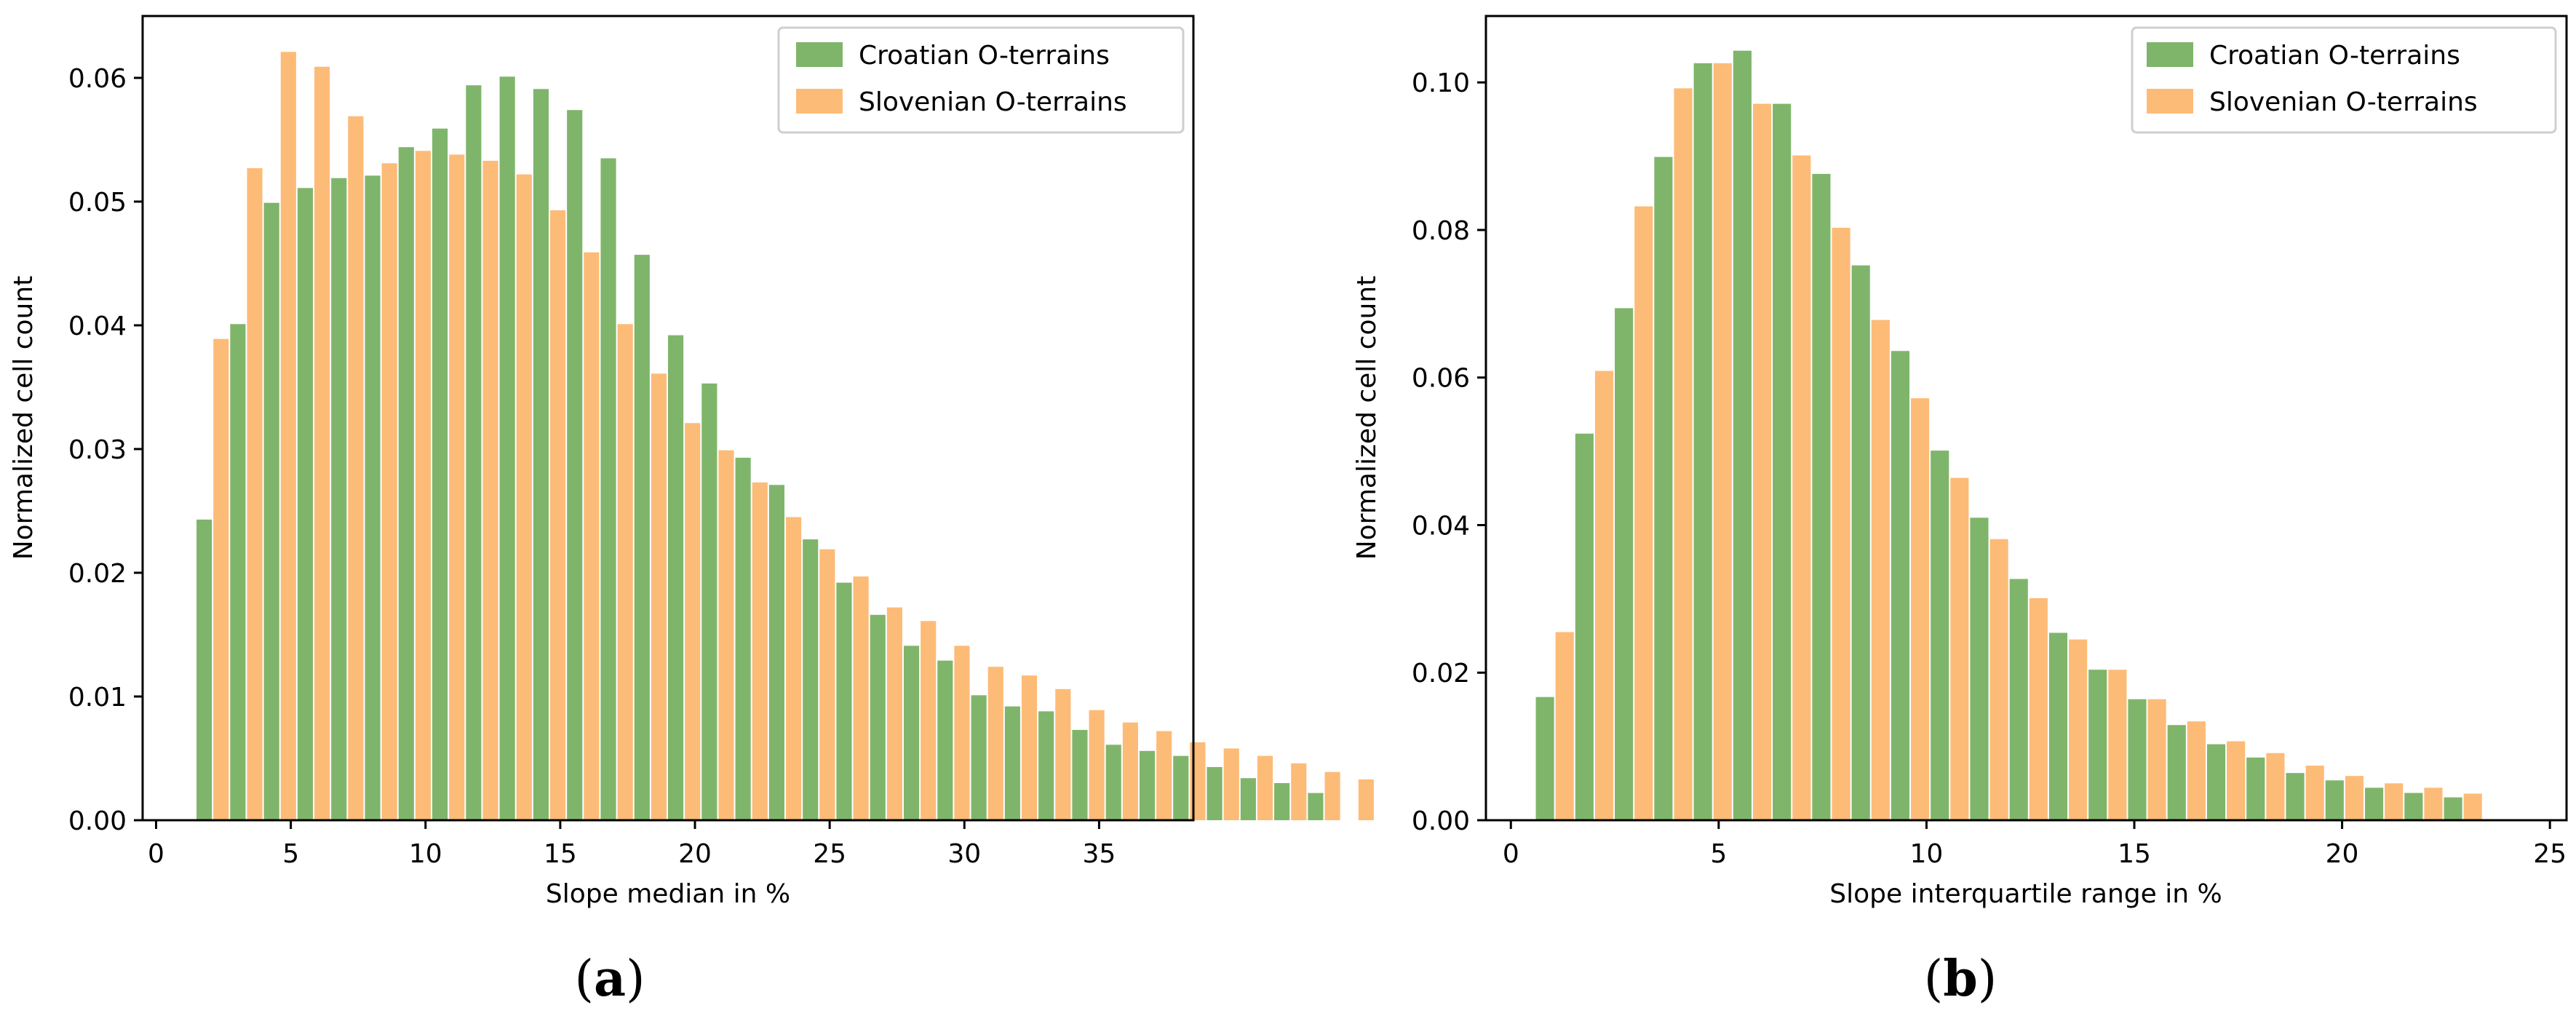 The height and width of the screenshot is (1016, 2576). Describe the element at coordinates (819, 101) in the screenshot. I see `chart-a-legend-swatch-slovenian` at that location.